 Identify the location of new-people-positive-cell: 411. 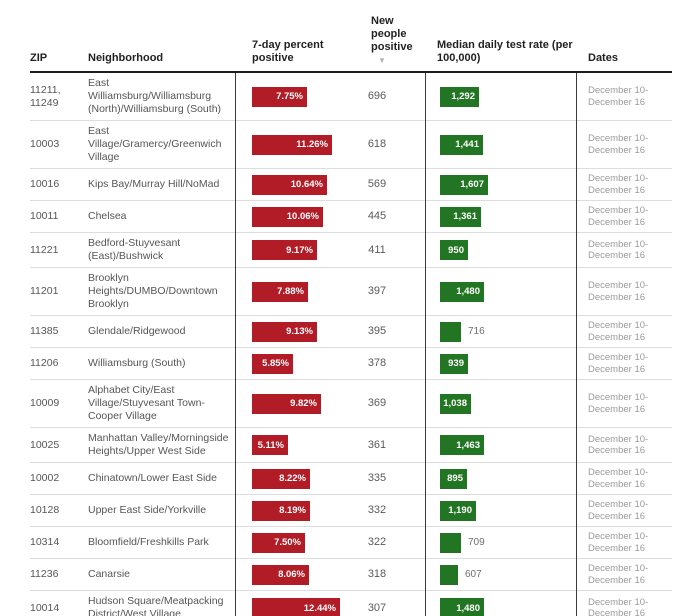
(377, 249).